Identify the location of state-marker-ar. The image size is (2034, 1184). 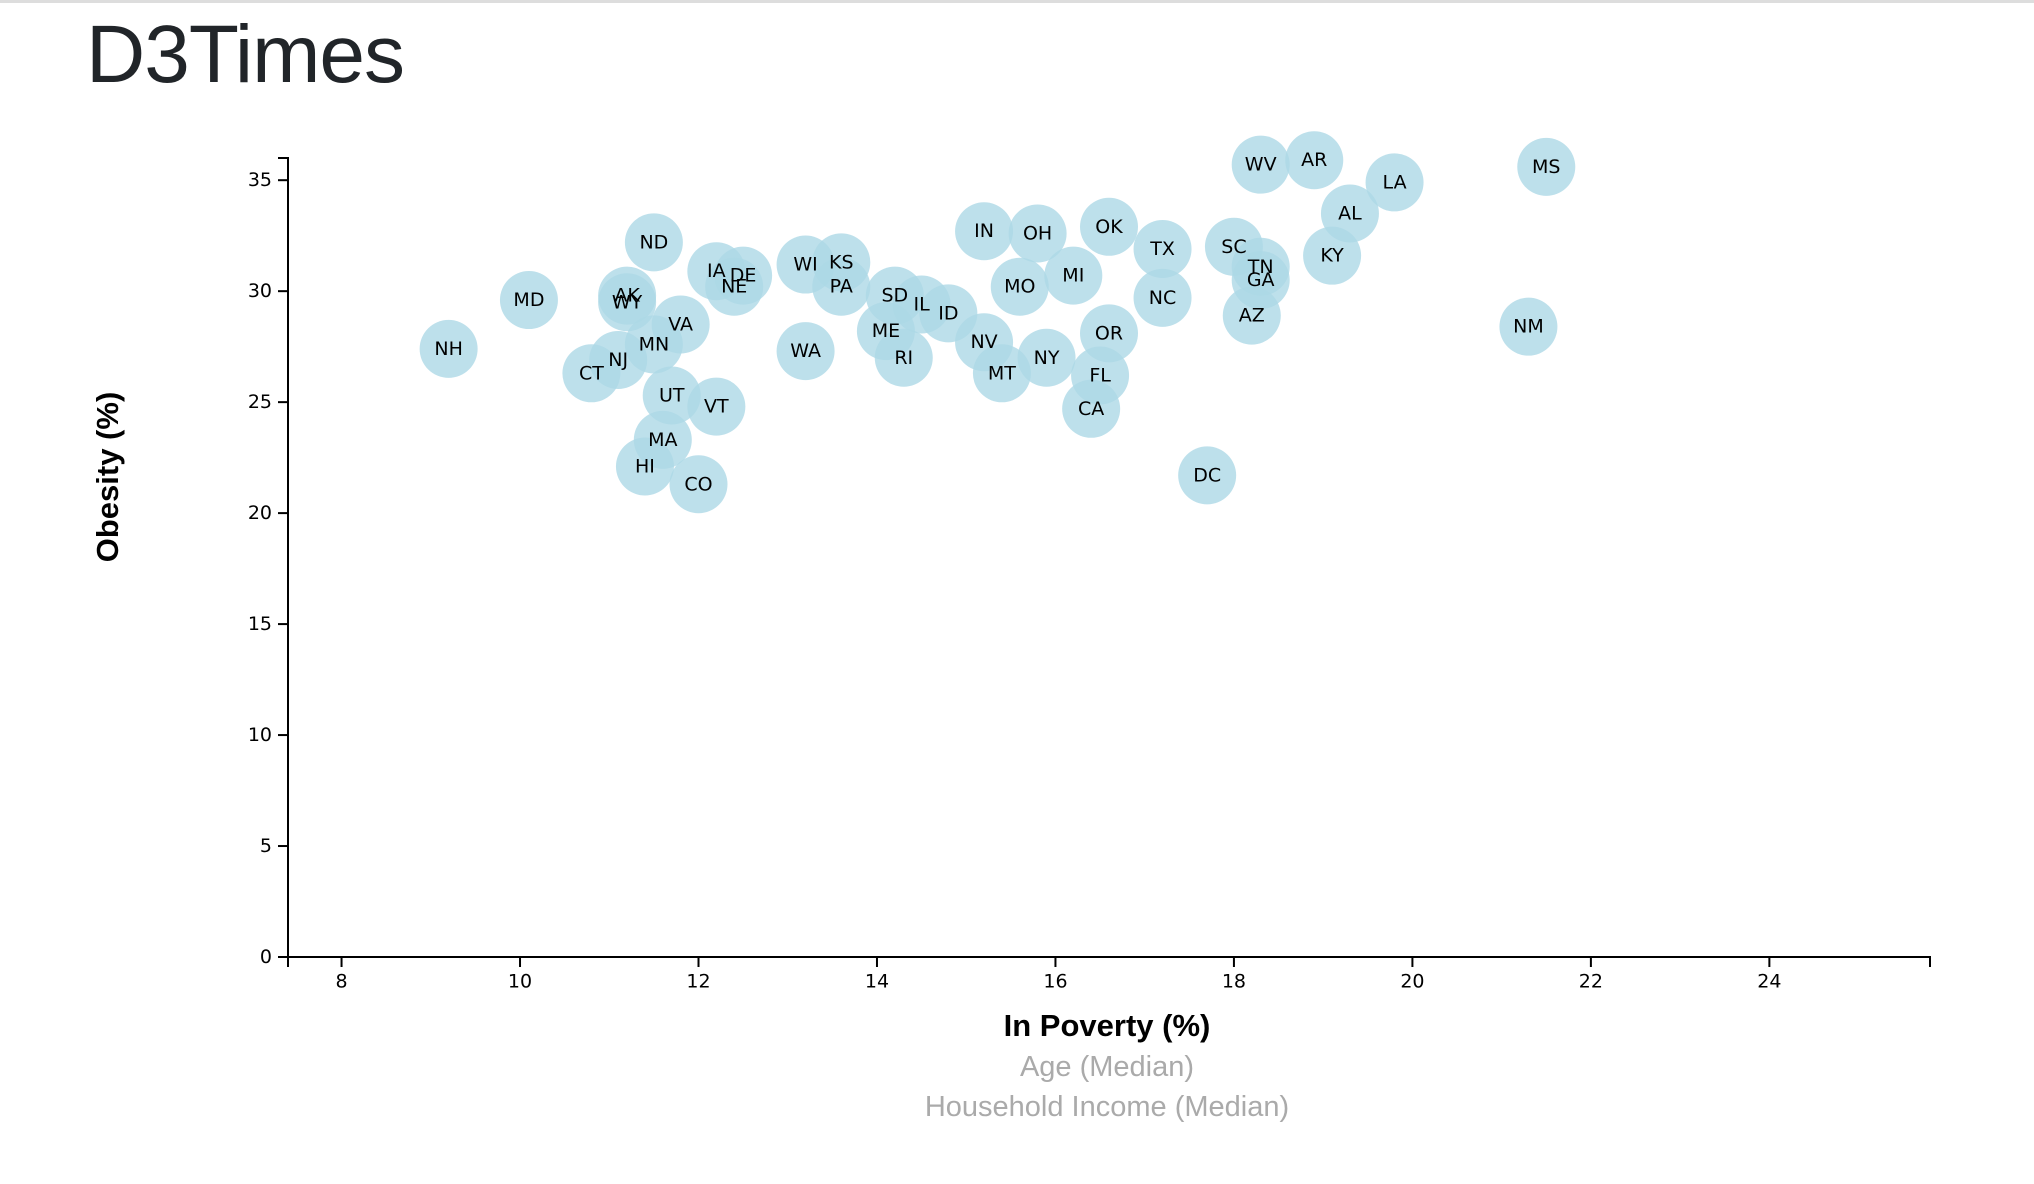
(1314, 160).